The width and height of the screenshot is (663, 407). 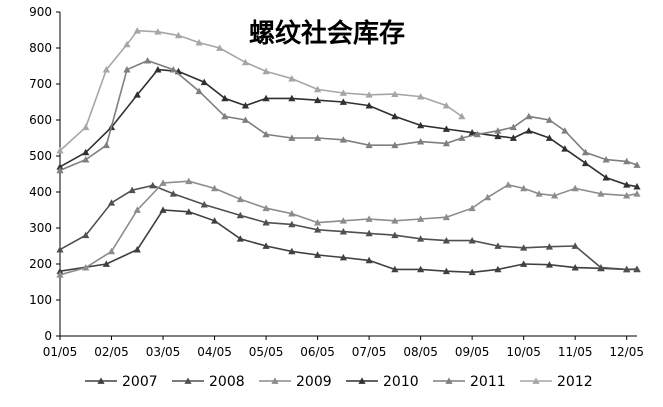 I want to click on legend-item-2009: 2009, so click(x=295, y=382).